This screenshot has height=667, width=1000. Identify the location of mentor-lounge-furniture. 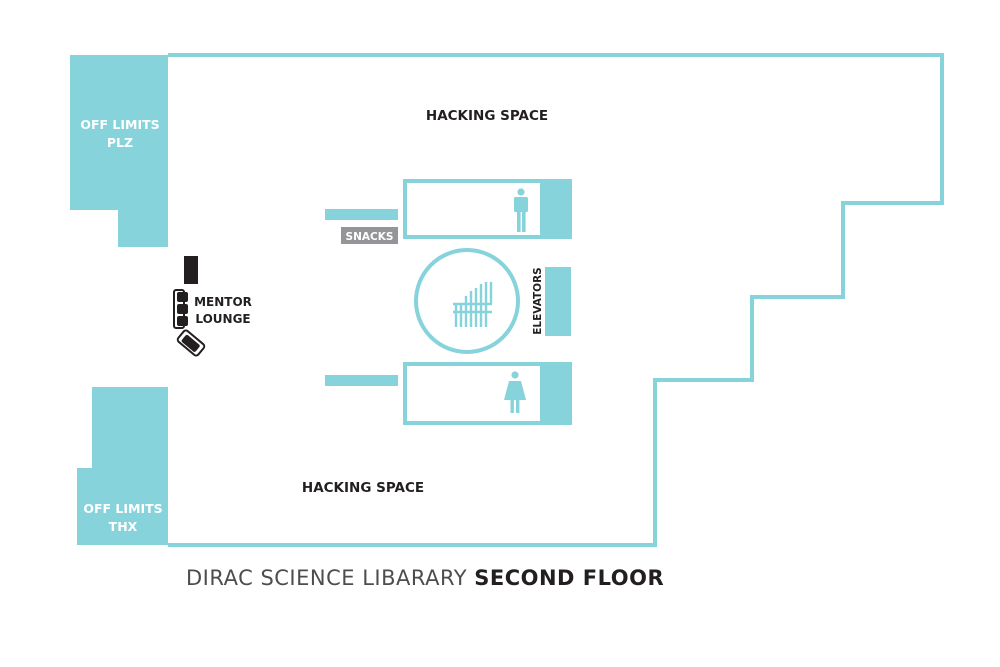
(189, 306).